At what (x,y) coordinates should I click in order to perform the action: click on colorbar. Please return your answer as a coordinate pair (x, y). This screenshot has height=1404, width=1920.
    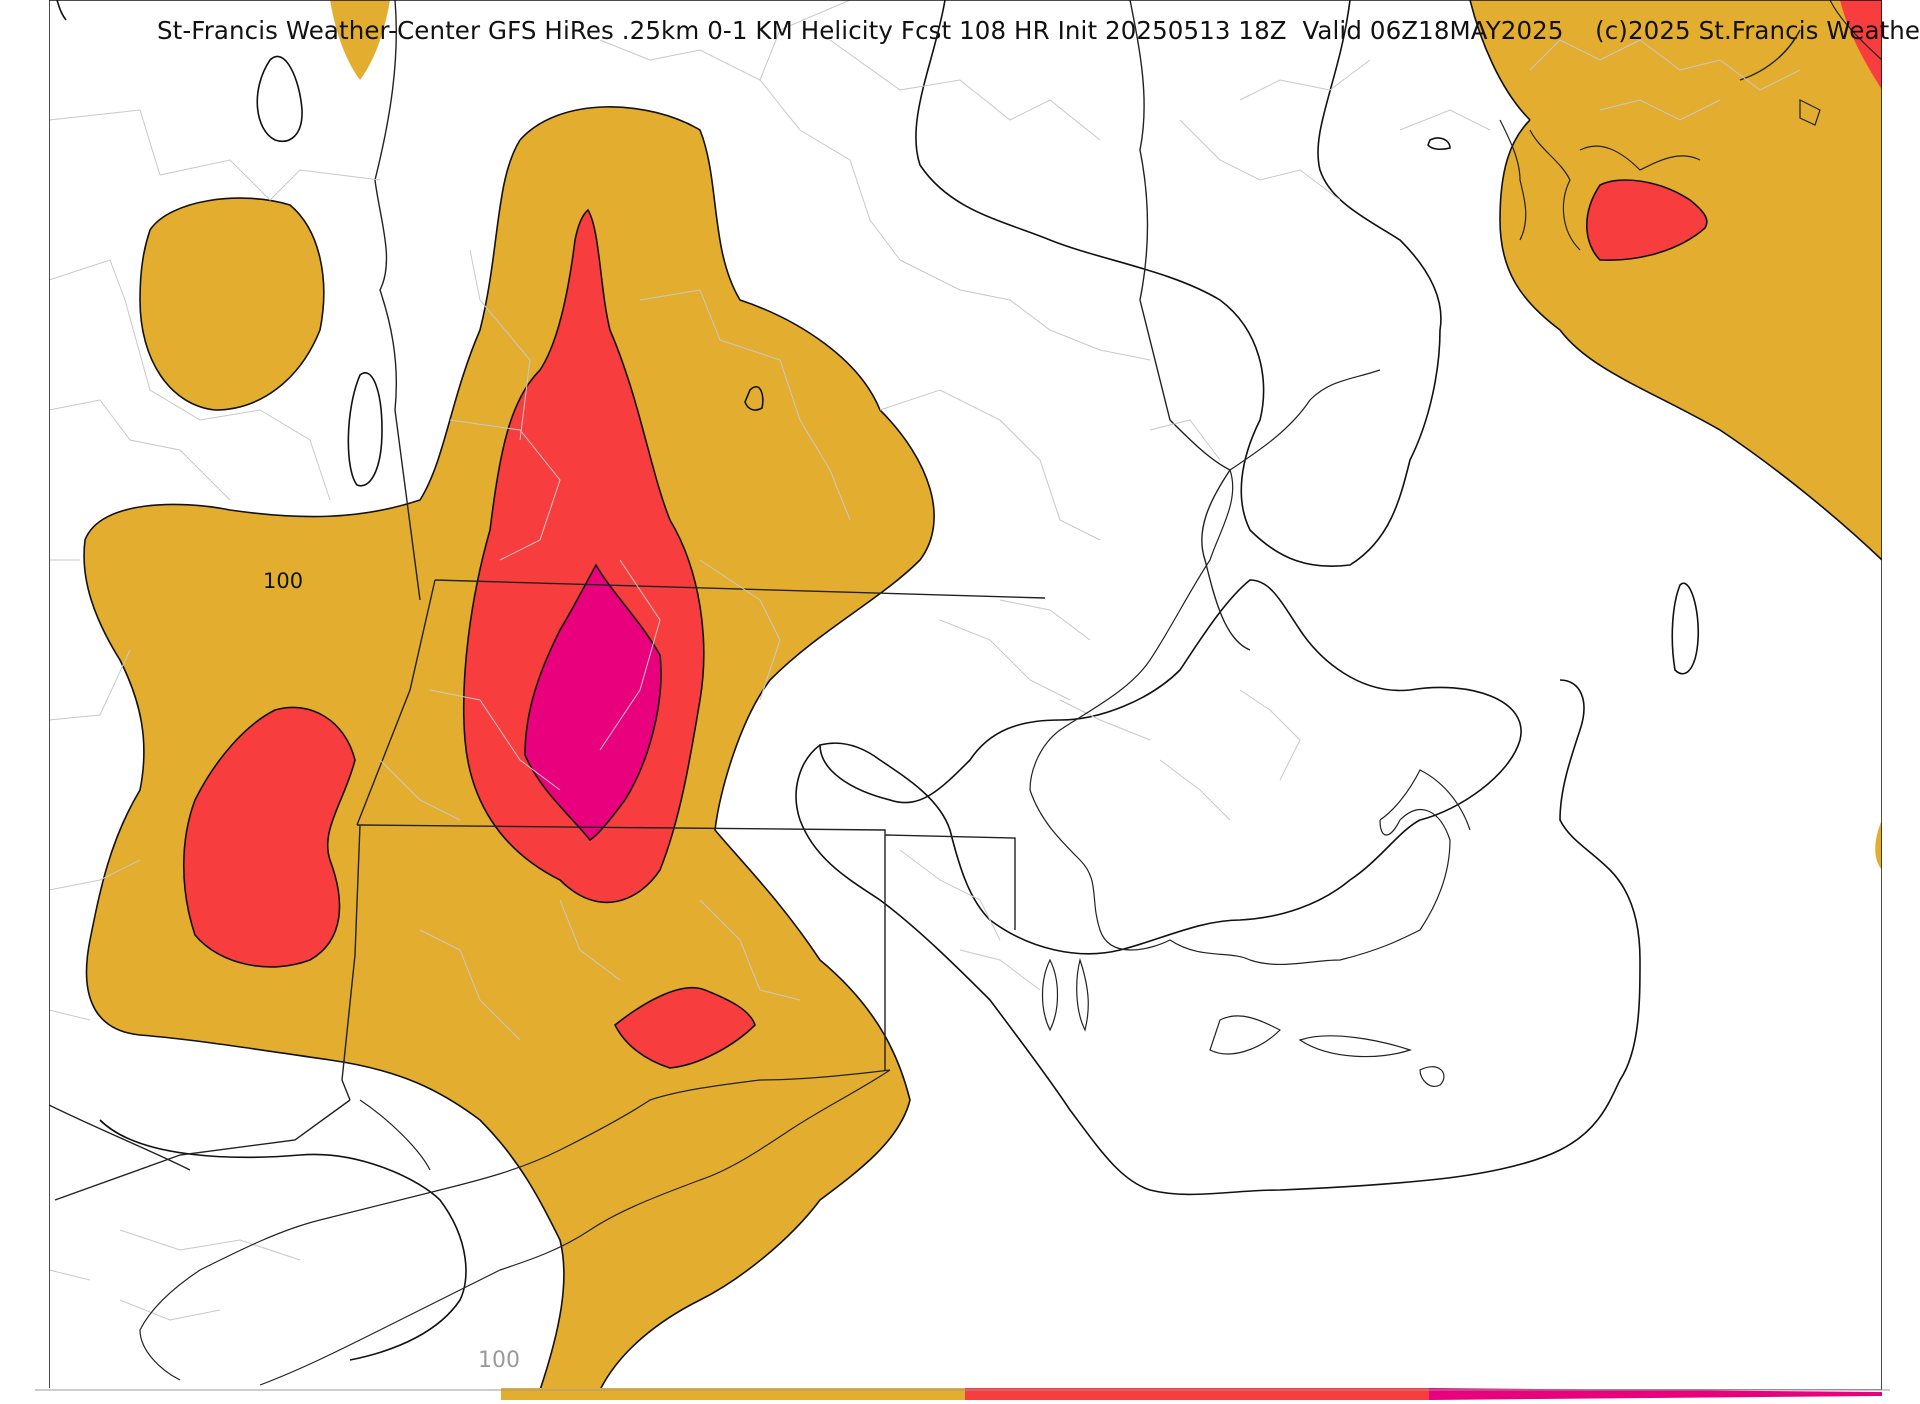
    Looking at the image, I should click on (962, 1394).